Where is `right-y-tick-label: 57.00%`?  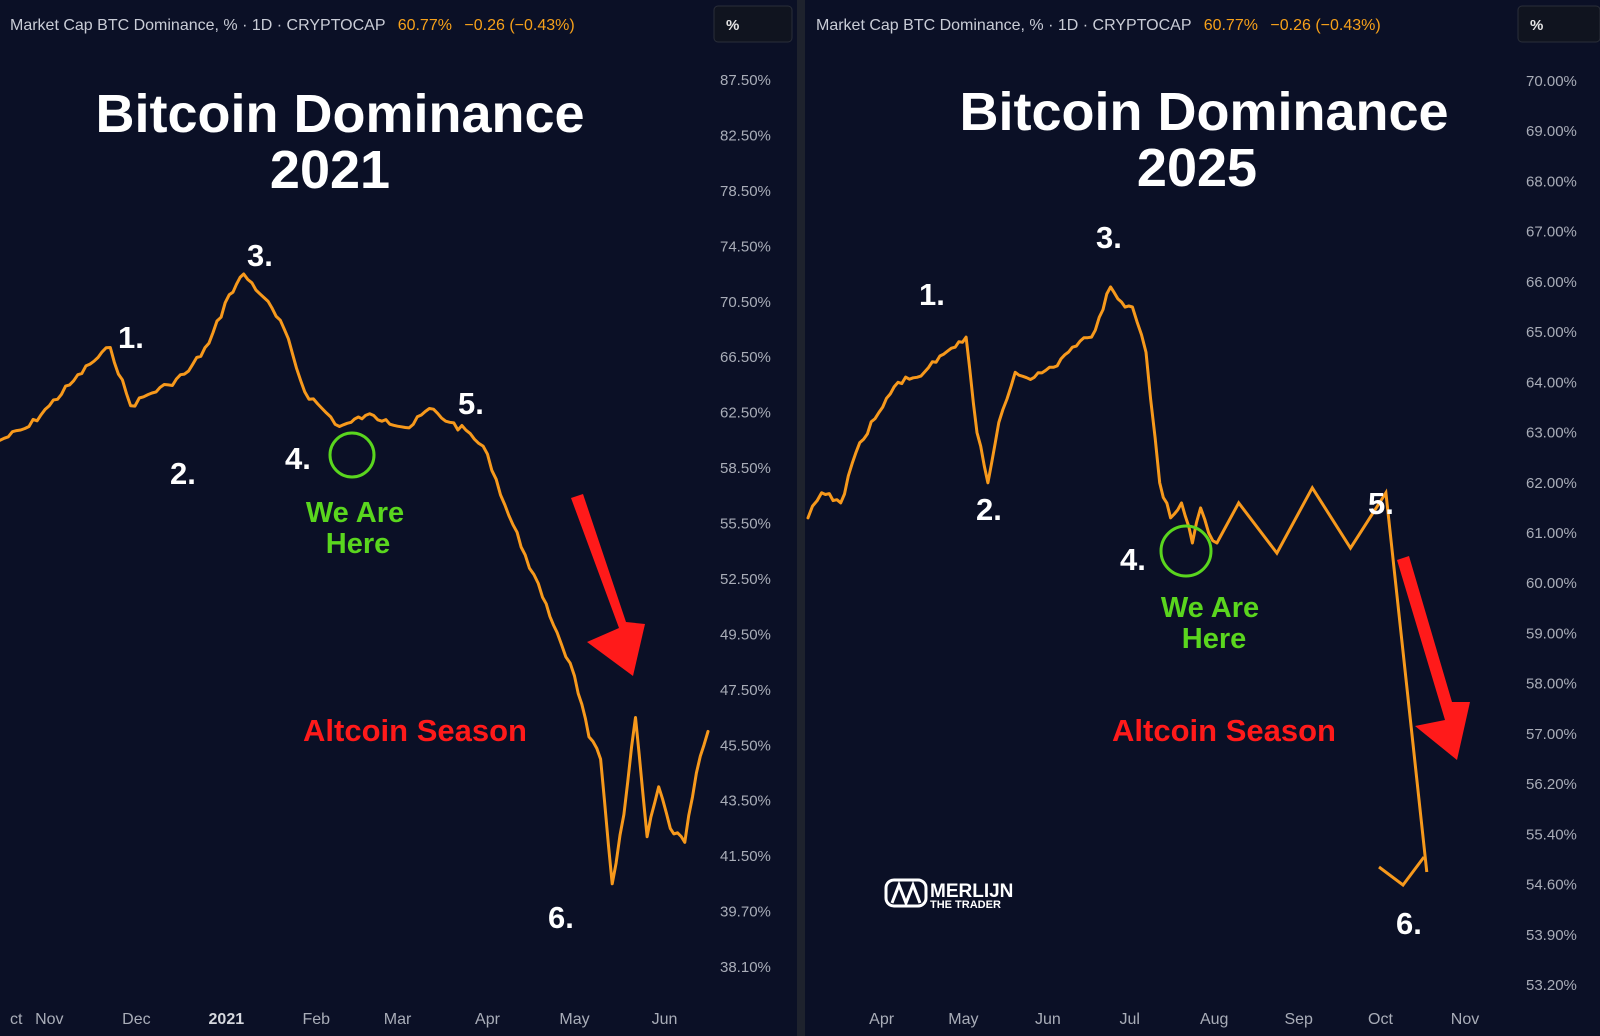
right-y-tick-label: 57.00% is located at coordinates (1551, 734).